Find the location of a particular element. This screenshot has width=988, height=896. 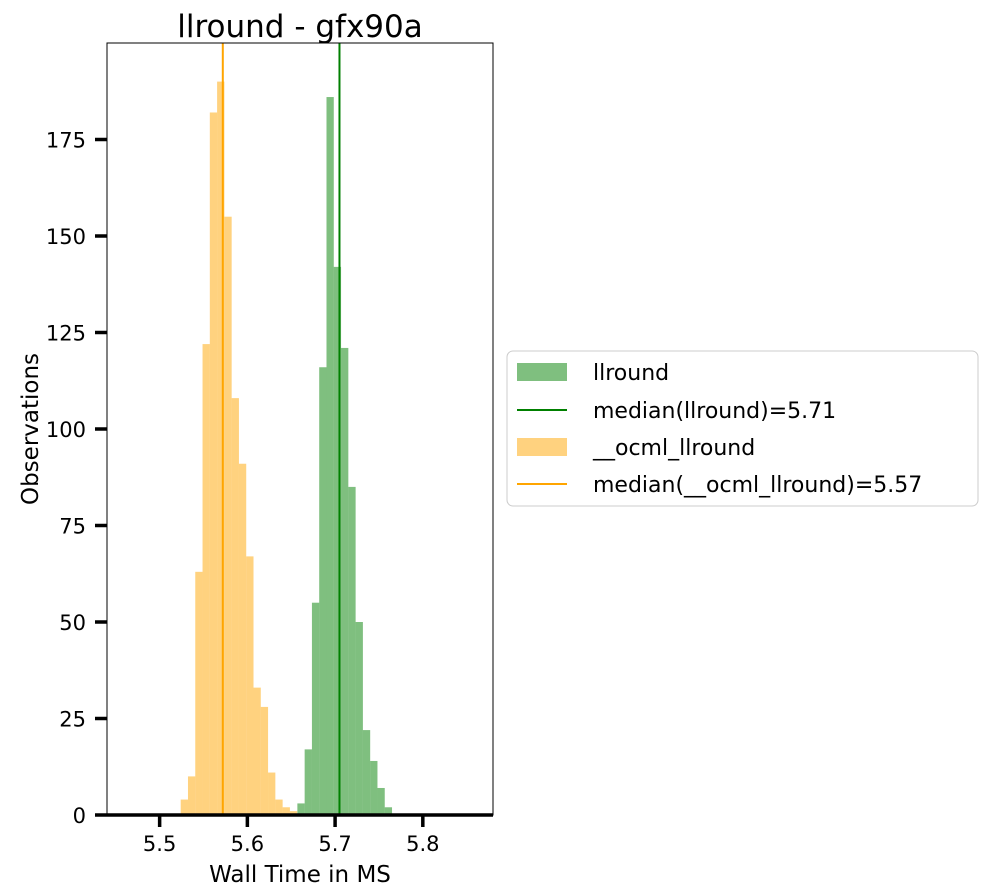

median-lines-layer is located at coordinates (281, 429).